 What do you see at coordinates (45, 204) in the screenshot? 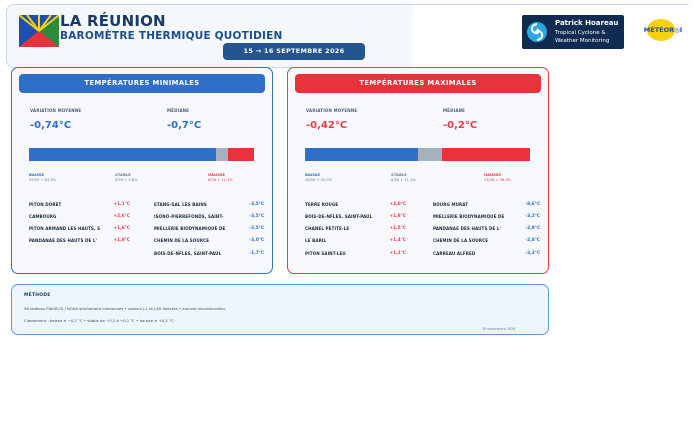
I see `station-name: PITON DORET` at bounding box center [45, 204].